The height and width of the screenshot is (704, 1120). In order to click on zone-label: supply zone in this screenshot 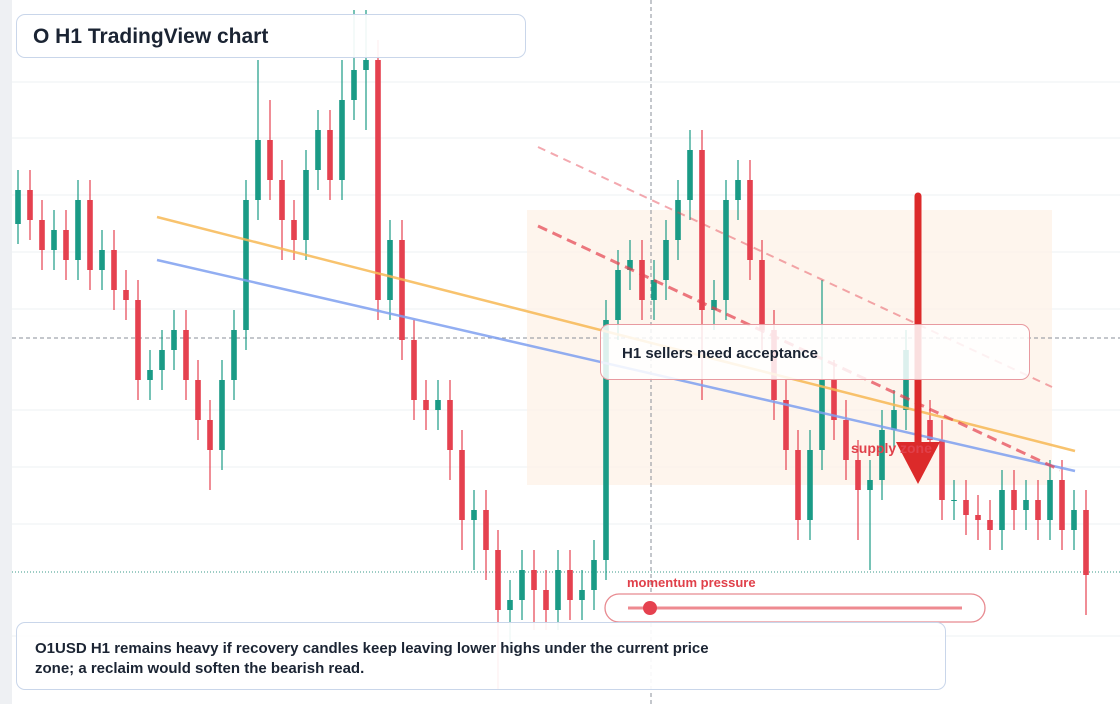, I will do `click(891, 448)`.